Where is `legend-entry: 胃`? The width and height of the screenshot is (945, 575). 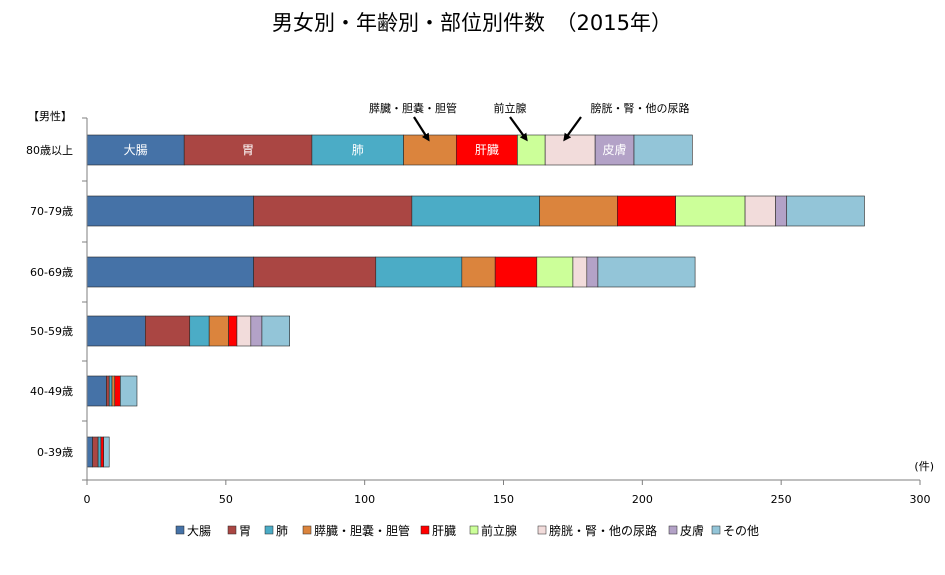
legend-entry: 胃 is located at coordinates (245, 531).